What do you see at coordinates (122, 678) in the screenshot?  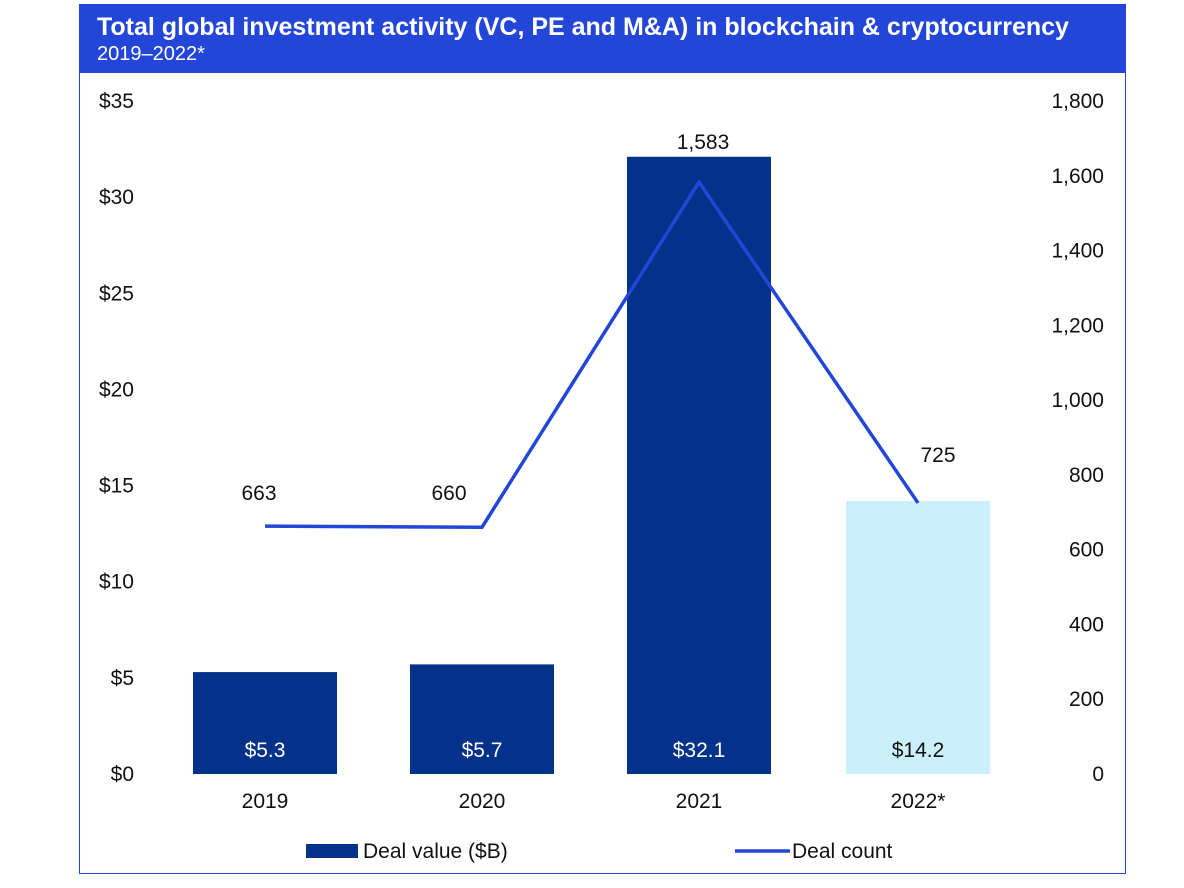 I see `y-left-tick-label: $5` at bounding box center [122, 678].